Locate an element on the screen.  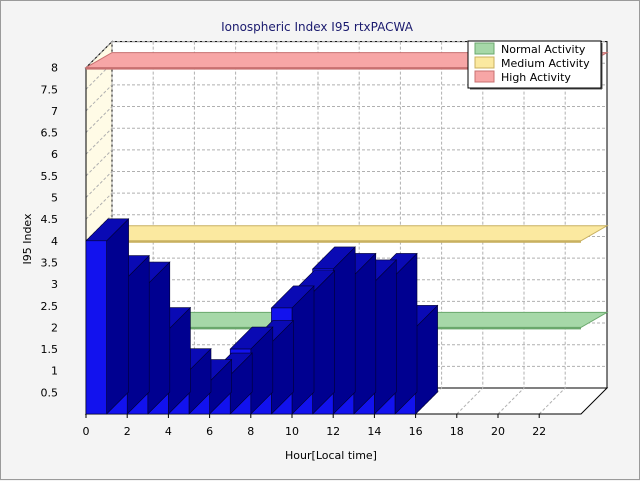
legend-swatch-normal is located at coordinates (484, 48).